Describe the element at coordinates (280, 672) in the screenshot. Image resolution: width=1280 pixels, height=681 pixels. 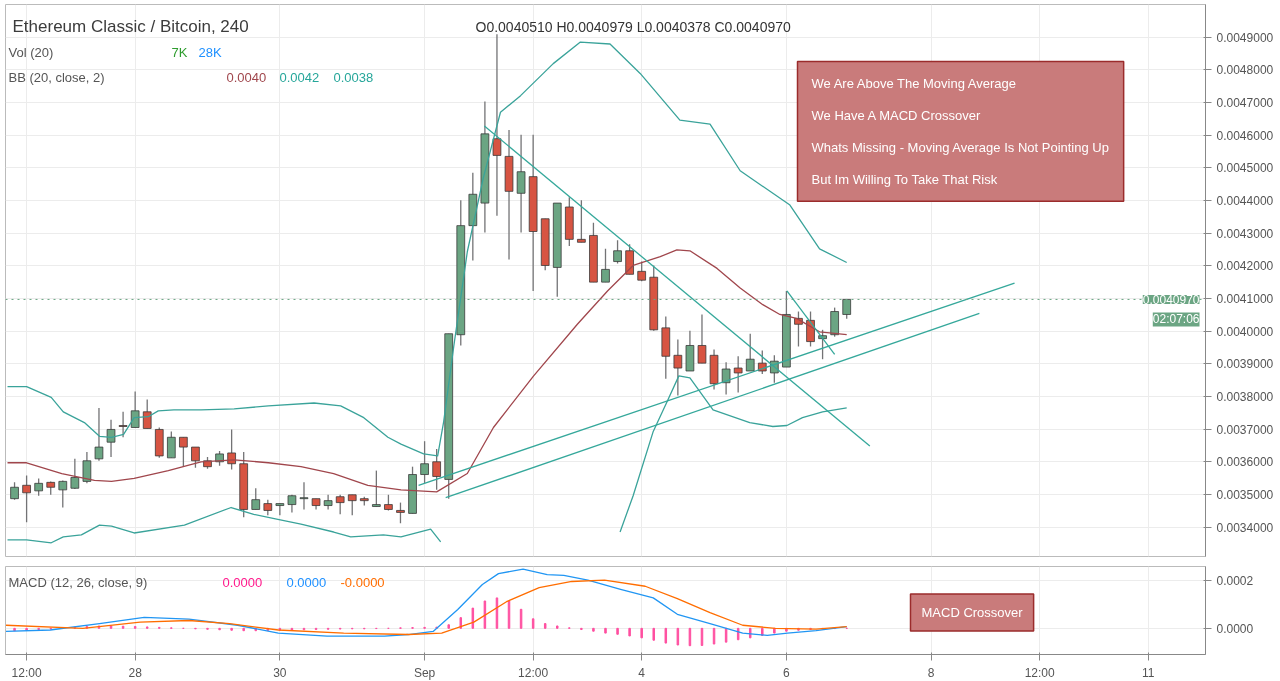
I see `x-tick-label: 30` at that location.